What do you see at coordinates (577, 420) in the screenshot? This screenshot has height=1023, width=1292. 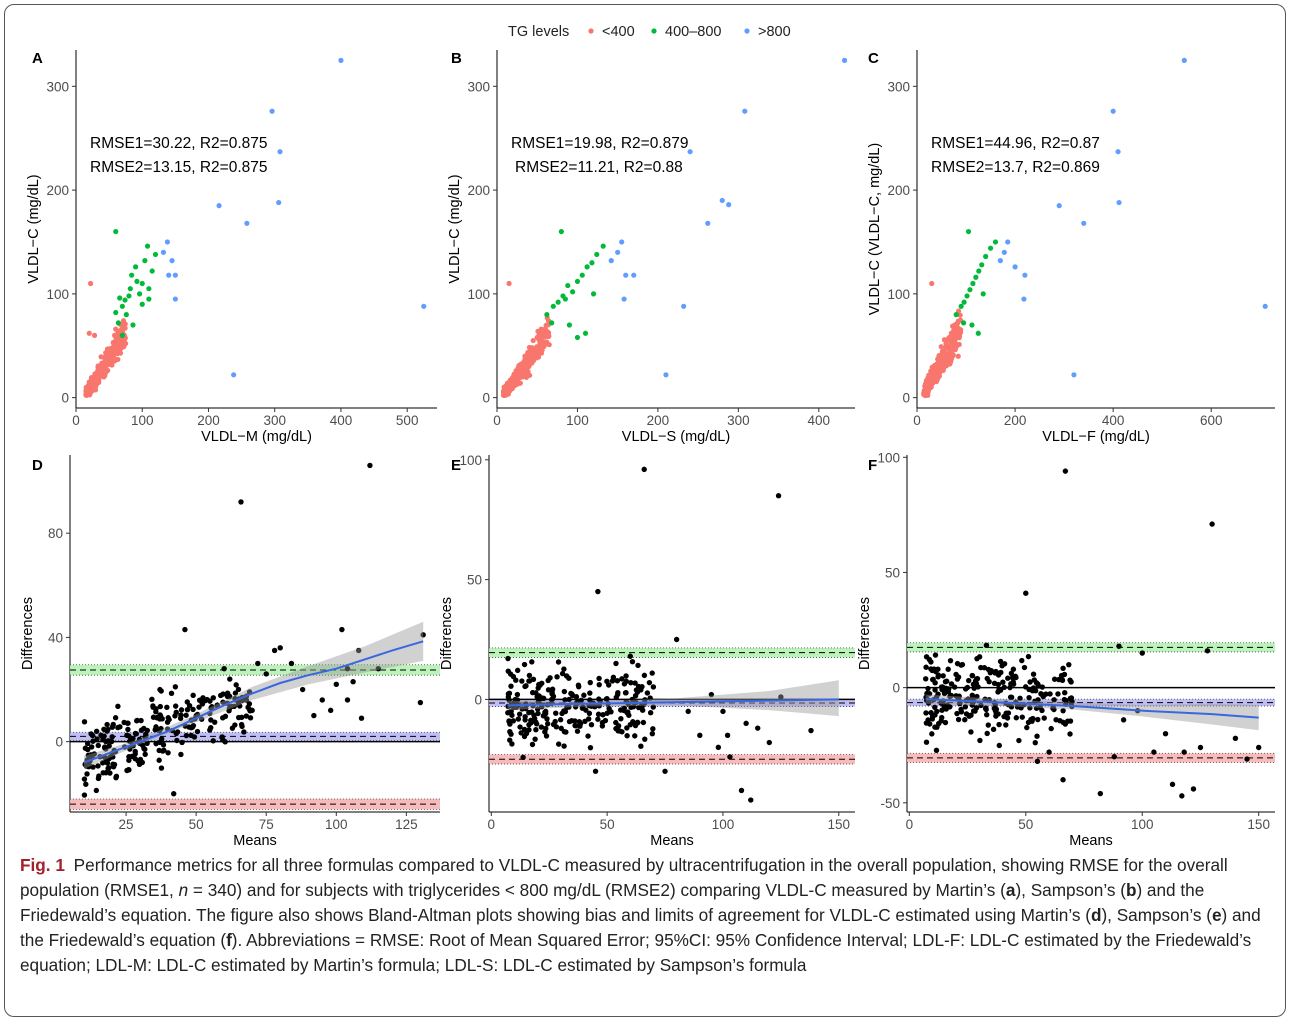 I see `x-tick-label: 100` at bounding box center [577, 420].